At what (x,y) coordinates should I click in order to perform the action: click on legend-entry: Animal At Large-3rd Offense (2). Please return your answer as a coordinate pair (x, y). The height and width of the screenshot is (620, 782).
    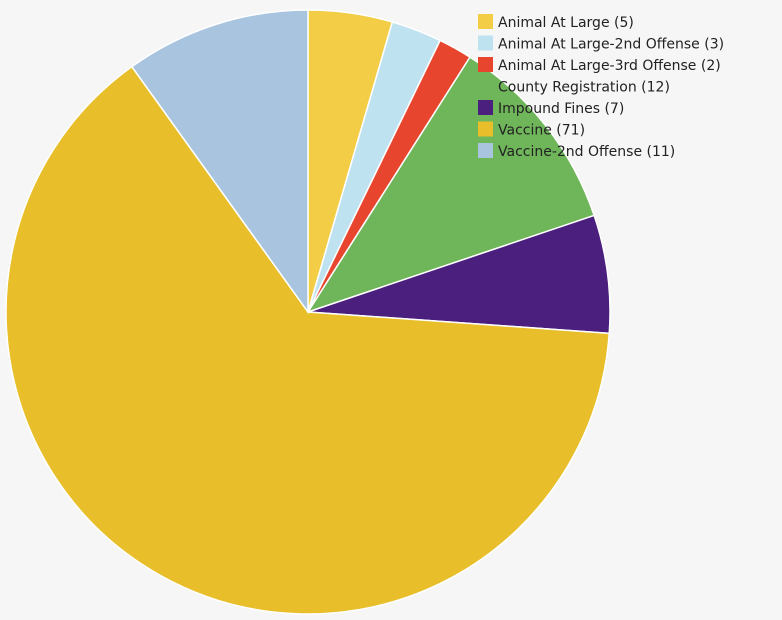
    Looking at the image, I should click on (609, 66).